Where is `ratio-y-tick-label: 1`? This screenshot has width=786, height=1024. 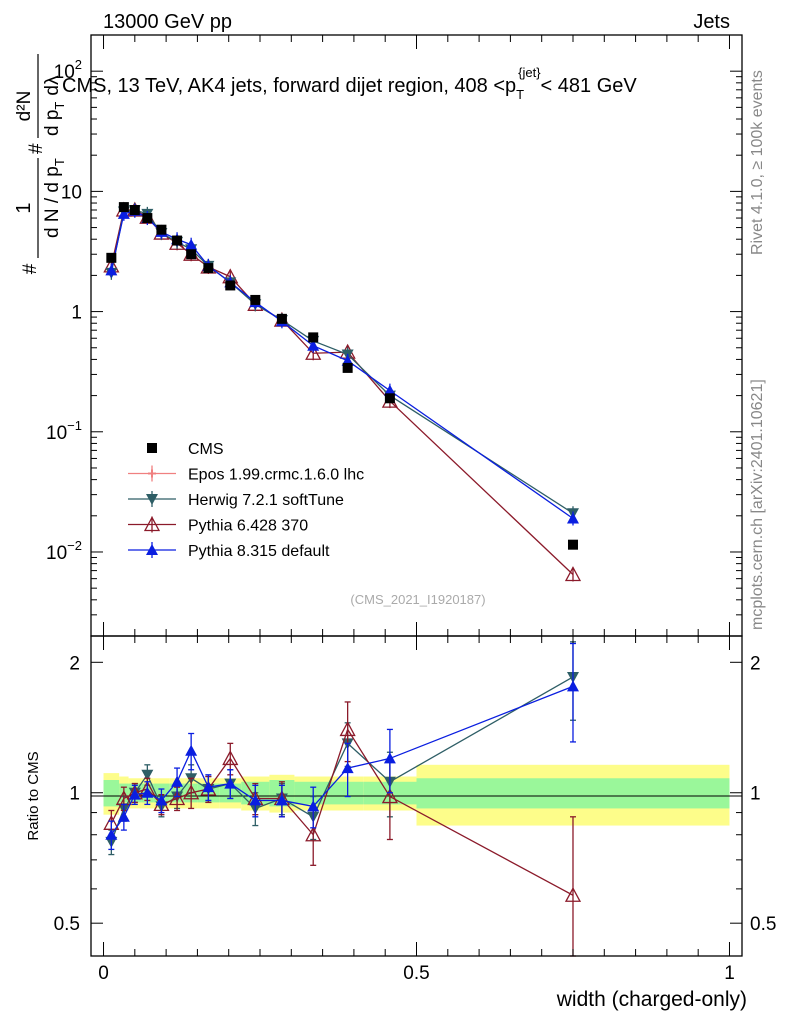 ratio-y-tick-label: 1 is located at coordinates (74, 794).